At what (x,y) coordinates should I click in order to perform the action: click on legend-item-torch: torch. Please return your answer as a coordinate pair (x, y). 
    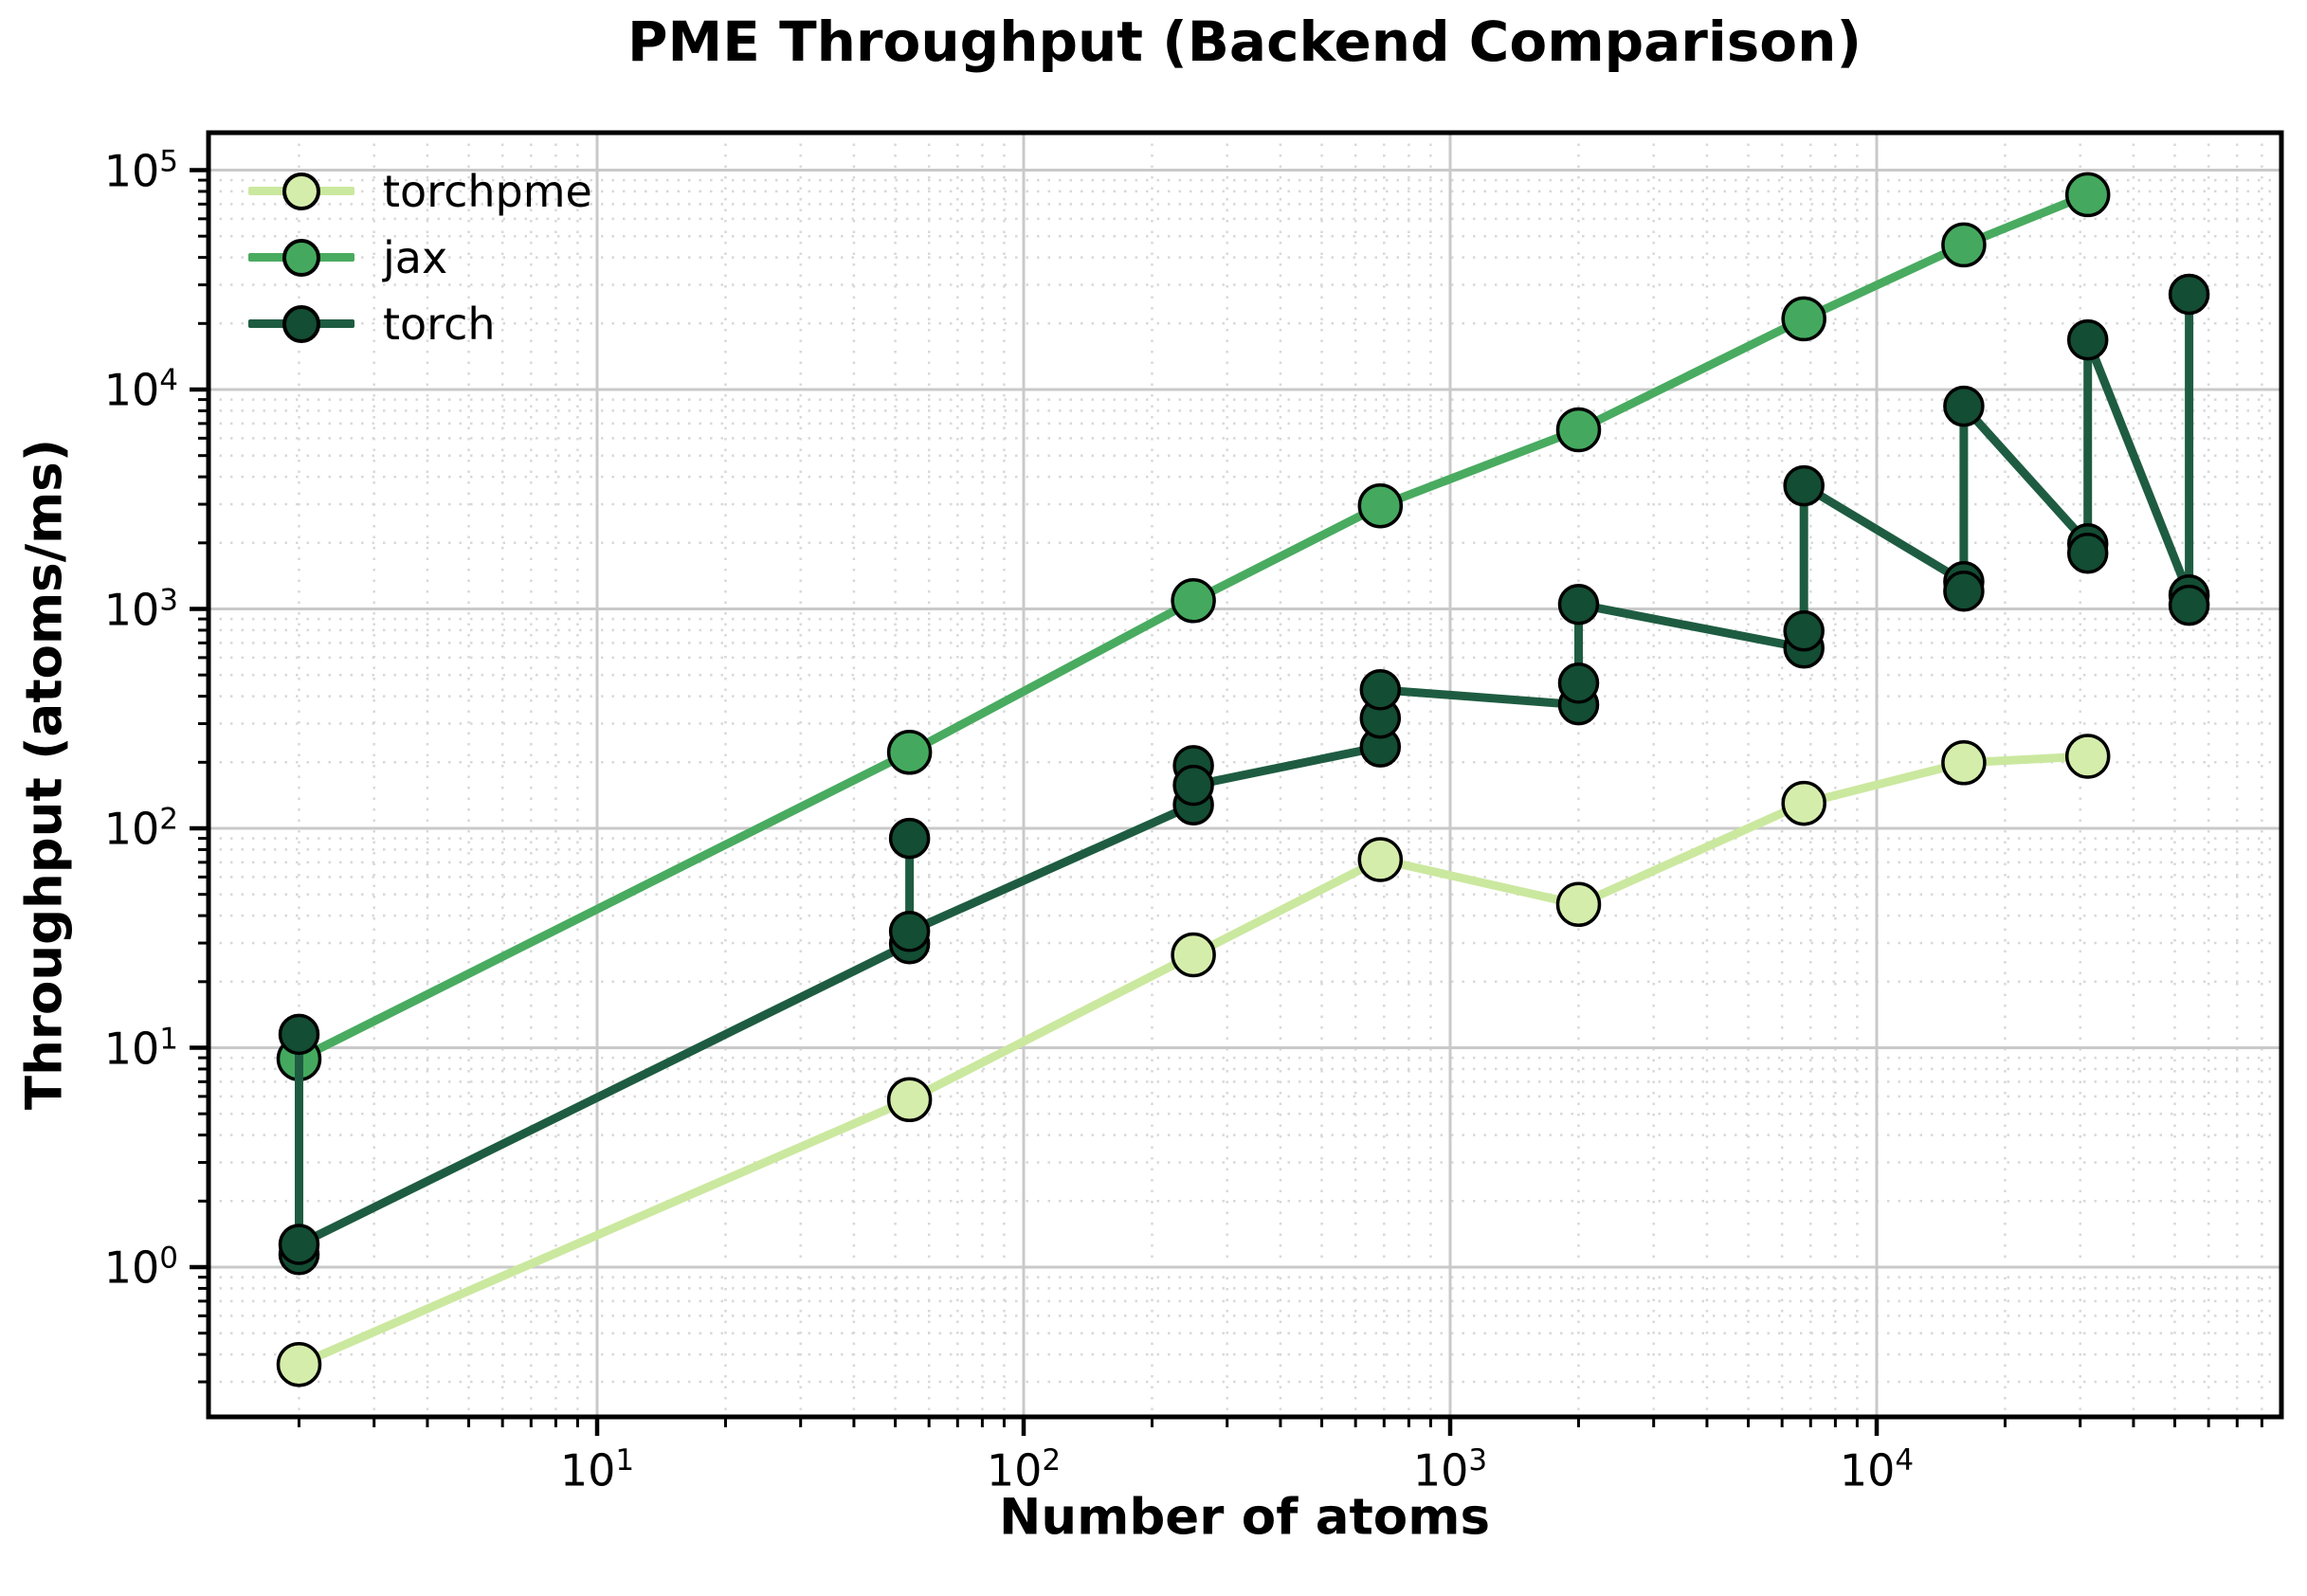
    Looking at the image, I should click on (420, 325).